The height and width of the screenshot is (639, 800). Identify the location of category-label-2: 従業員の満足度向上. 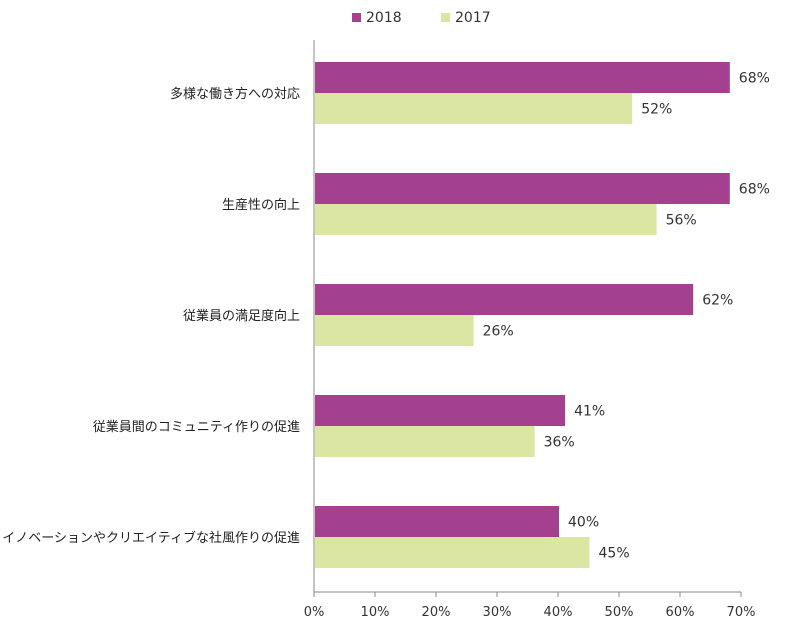
(241, 316).